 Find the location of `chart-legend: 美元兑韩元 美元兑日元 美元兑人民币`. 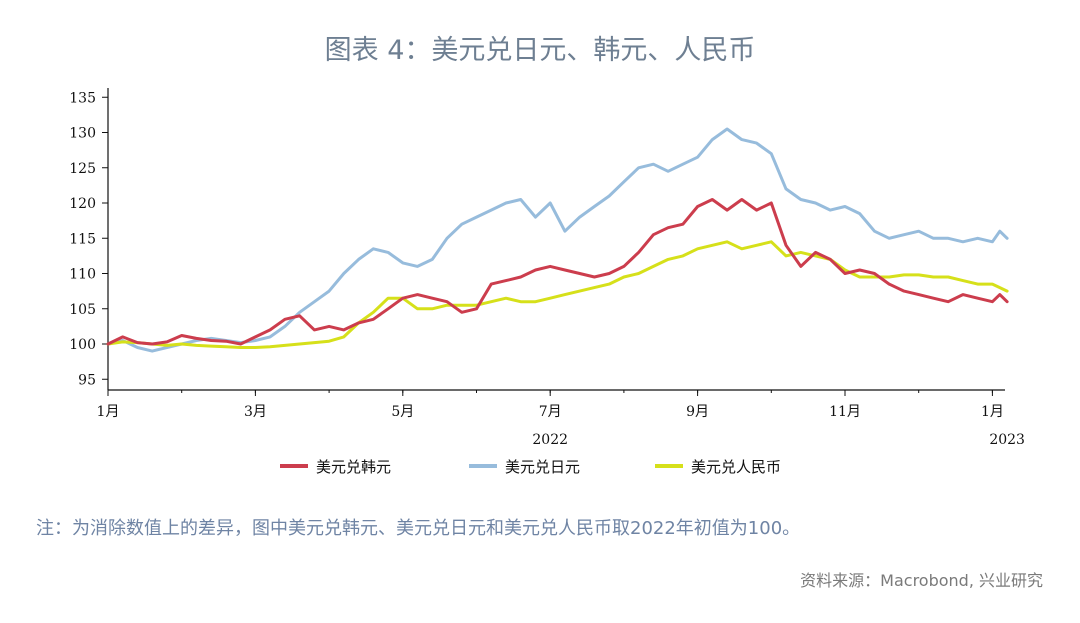

chart-legend: 美元兑韩元 美元兑日元 美元兑人民币 is located at coordinates (530, 467).